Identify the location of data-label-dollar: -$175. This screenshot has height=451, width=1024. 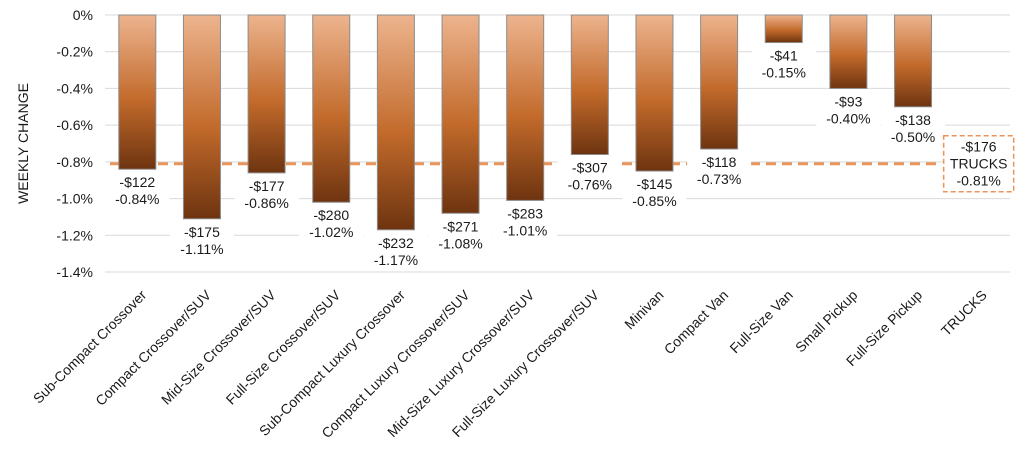
(202, 232).